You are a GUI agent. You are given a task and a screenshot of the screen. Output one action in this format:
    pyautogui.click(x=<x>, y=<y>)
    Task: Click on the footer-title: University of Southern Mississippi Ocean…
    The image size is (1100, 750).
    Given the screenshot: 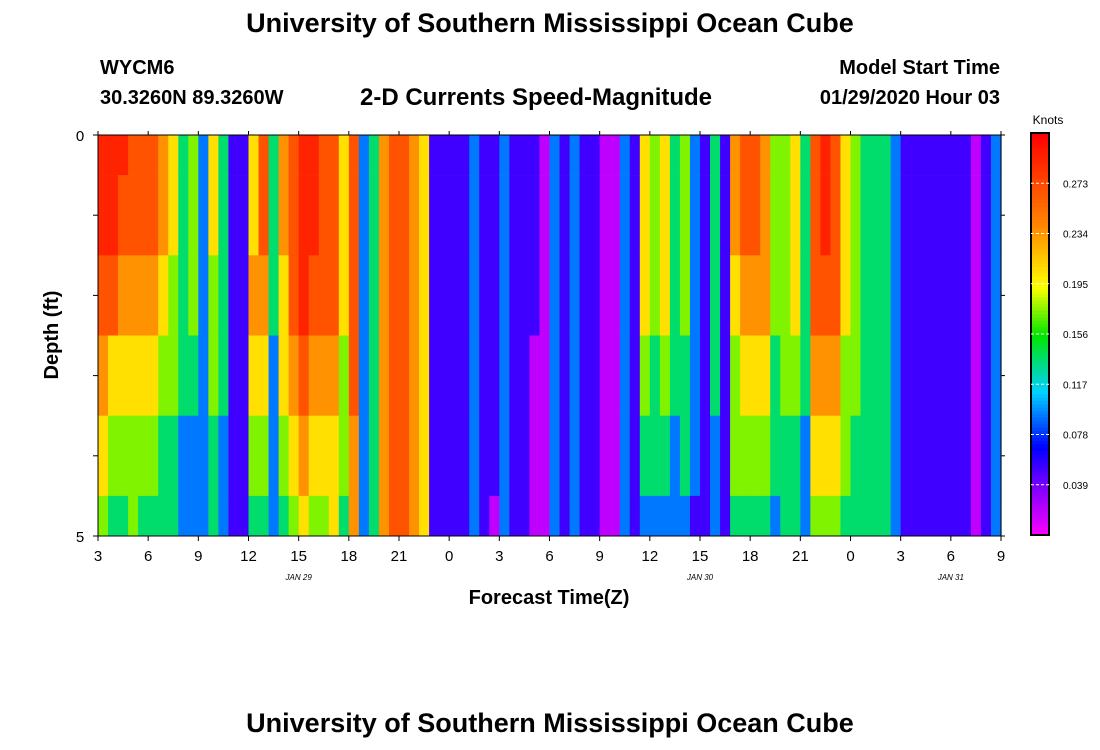 What is the action you would take?
    pyautogui.click(x=550, y=723)
    